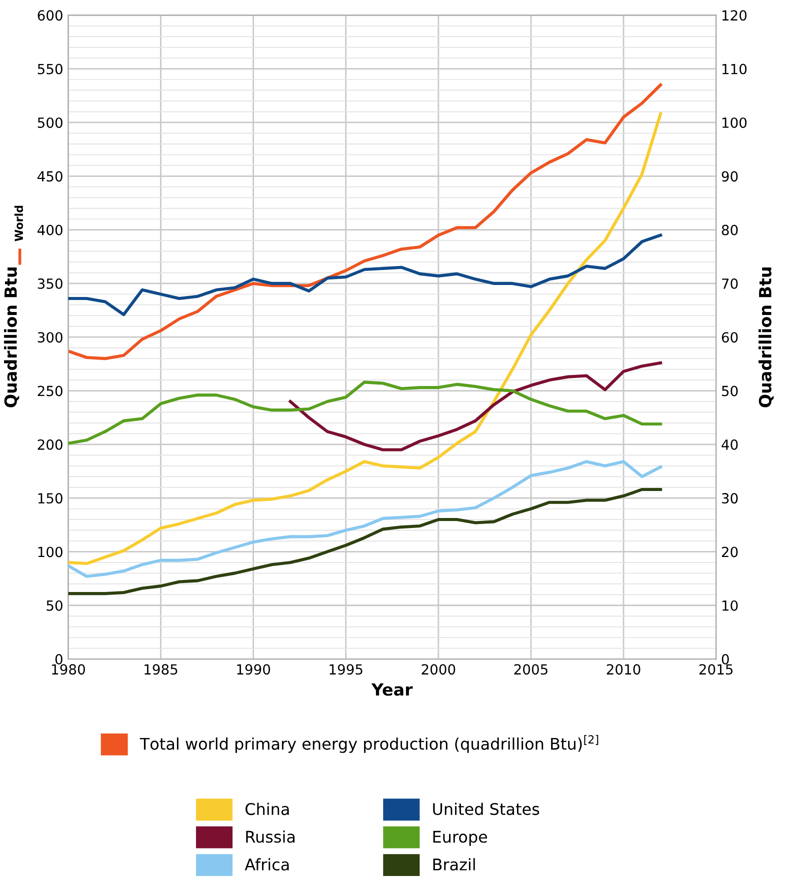 The height and width of the screenshot is (893, 793). What do you see at coordinates (734, 69) in the screenshot?
I see `y2-tick-label: 110` at bounding box center [734, 69].